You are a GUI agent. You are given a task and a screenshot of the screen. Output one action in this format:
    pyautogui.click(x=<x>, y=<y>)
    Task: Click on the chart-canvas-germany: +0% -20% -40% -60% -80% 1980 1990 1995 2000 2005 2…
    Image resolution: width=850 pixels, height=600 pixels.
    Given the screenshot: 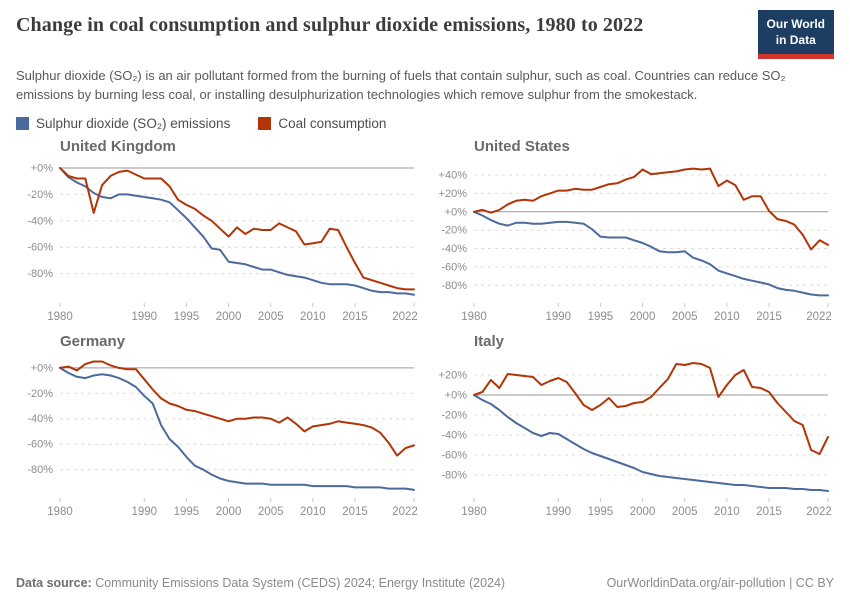 What is the action you would take?
    pyautogui.click(x=218, y=437)
    